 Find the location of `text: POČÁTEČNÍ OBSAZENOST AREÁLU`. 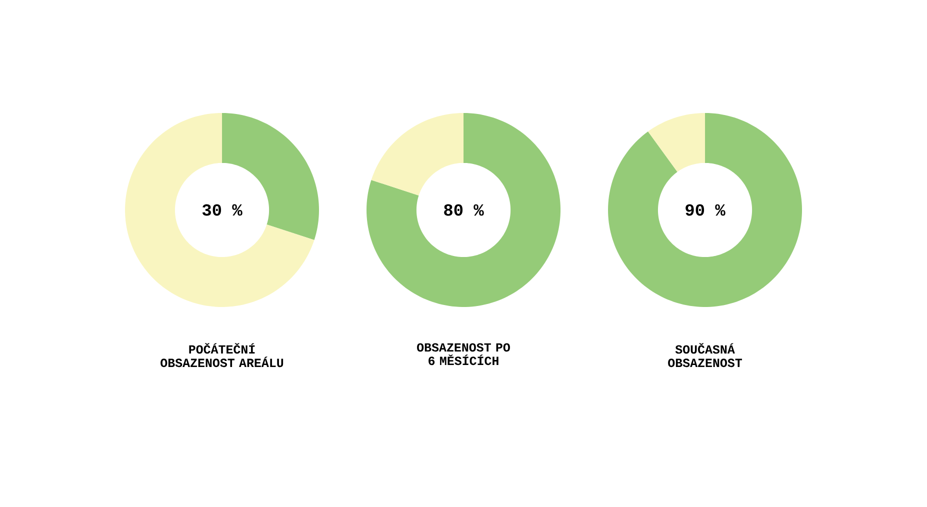

text: POČÁTEČNÍ OBSAZENOST AREÁLU is located at coordinates (222, 355).